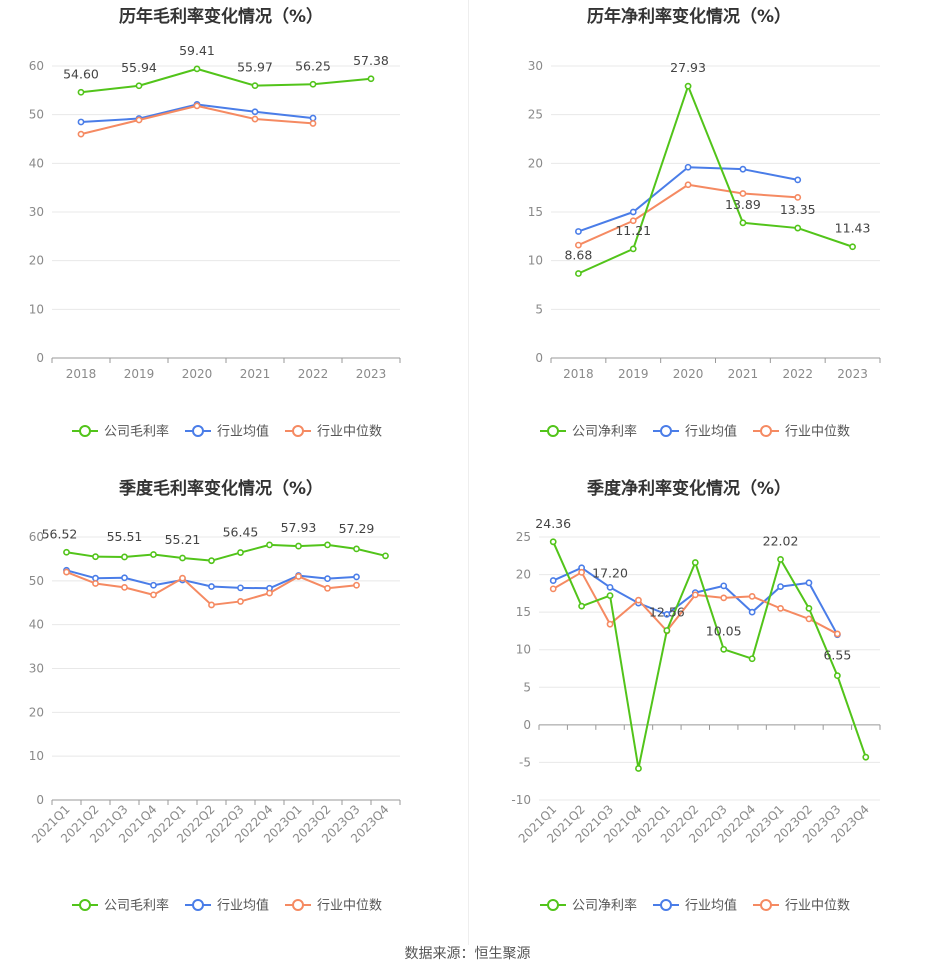 Image resolution: width=935 pixels, height=979 pixels. What do you see at coordinates (371, 60) in the screenshot?
I see `data-label: 57.38` at bounding box center [371, 60].